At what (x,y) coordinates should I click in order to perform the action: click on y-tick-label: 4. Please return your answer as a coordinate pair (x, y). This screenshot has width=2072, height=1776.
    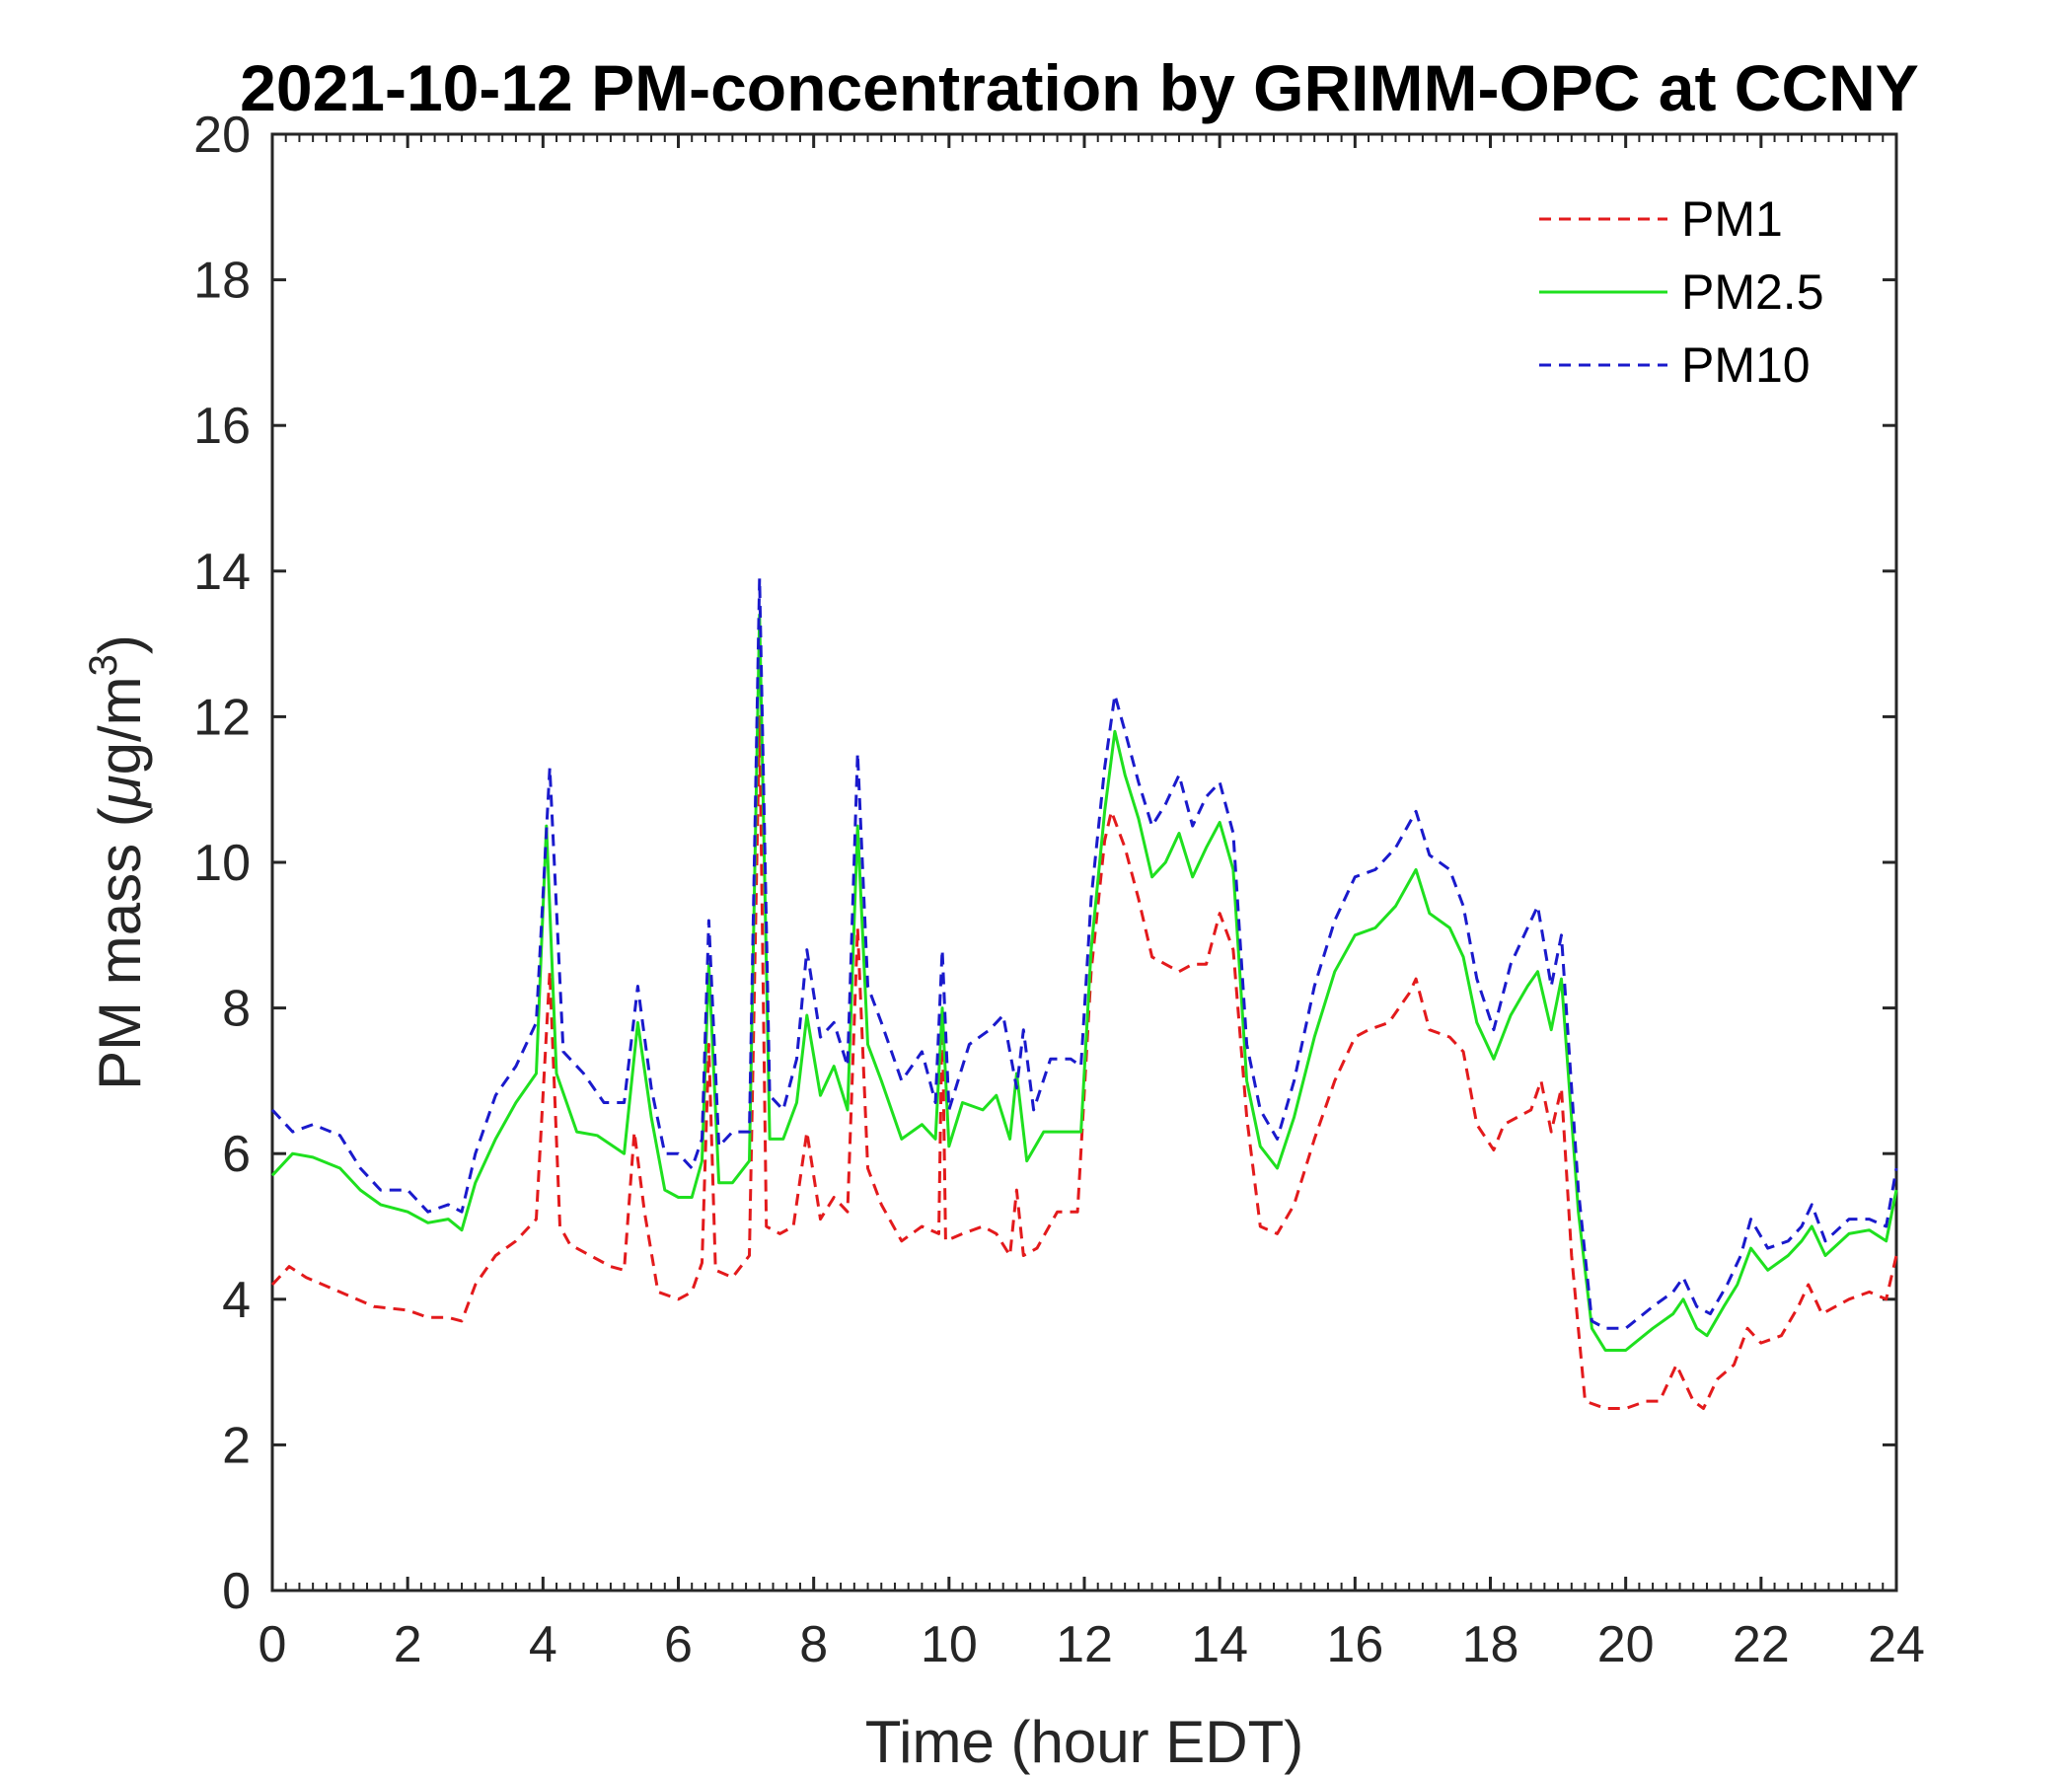
    Looking at the image, I should click on (237, 1300).